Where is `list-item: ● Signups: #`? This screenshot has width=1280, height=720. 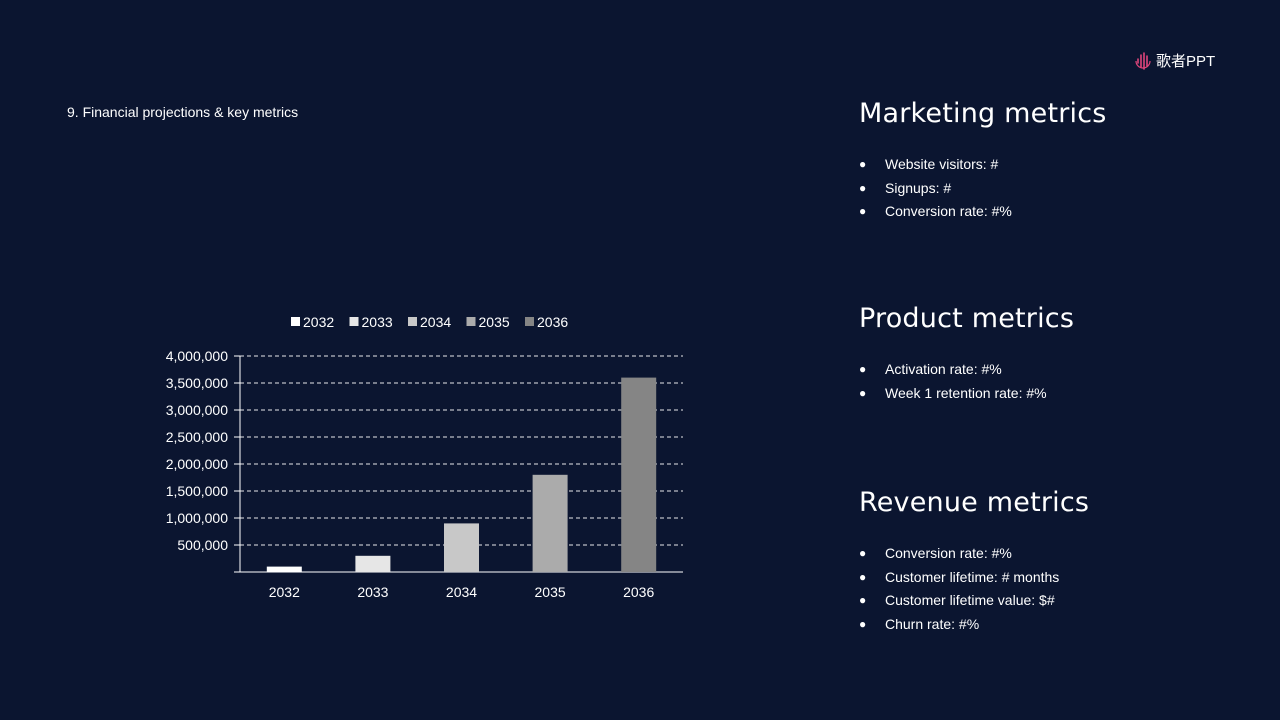 list-item: ● Signups: # is located at coordinates (1059, 189).